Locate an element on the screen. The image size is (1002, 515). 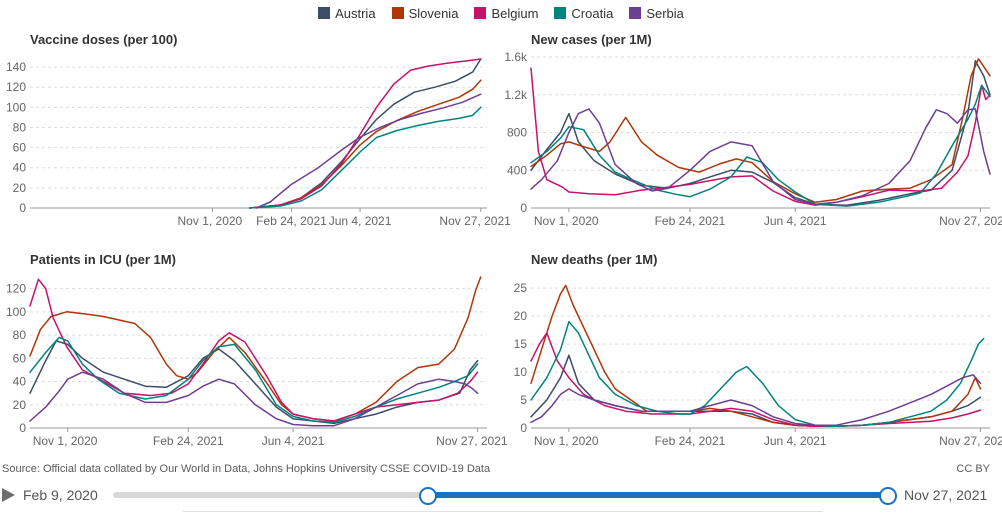
y-tick-label: 5 is located at coordinates (523, 400).